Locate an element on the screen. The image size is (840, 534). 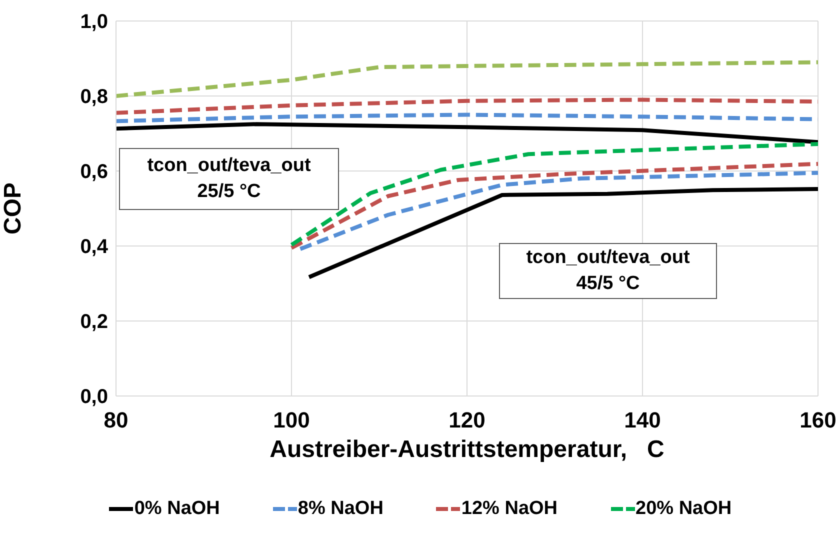
y-axis-title: COP is located at coordinates (13, 208).